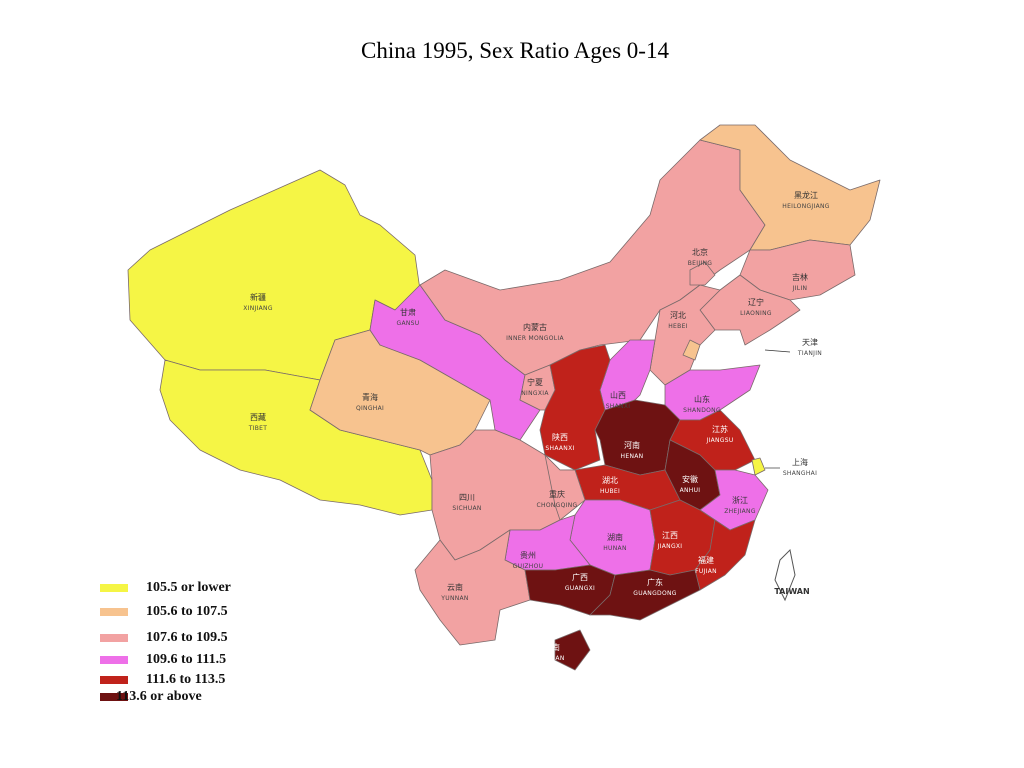  What do you see at coordinates (618, 395) in the screenshot?
I see `province-name-zh: 山西` at bounding box center [618, 395].